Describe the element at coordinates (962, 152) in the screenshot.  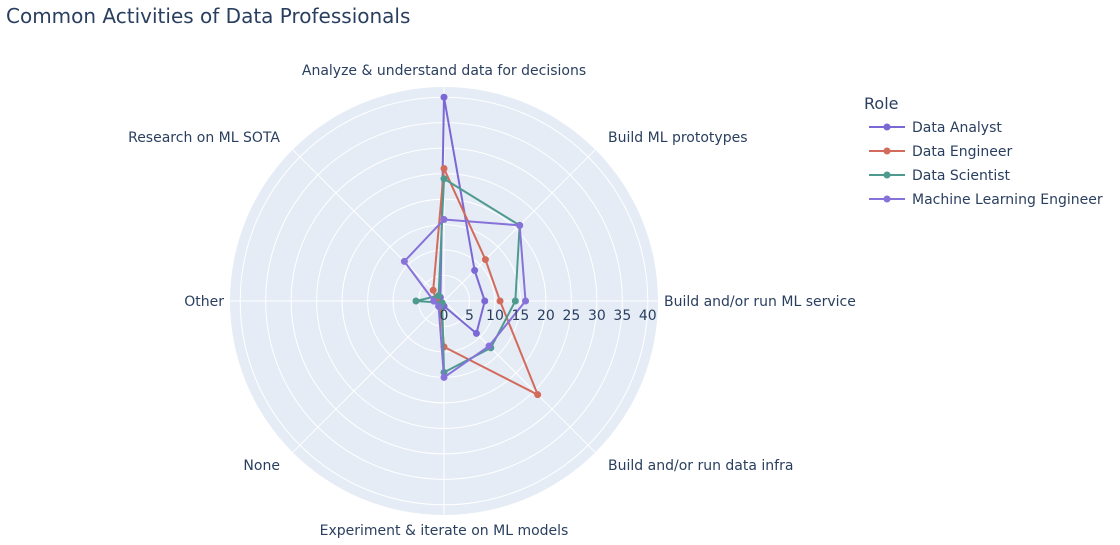
I see `legend-label: Data Engineer` at that location.